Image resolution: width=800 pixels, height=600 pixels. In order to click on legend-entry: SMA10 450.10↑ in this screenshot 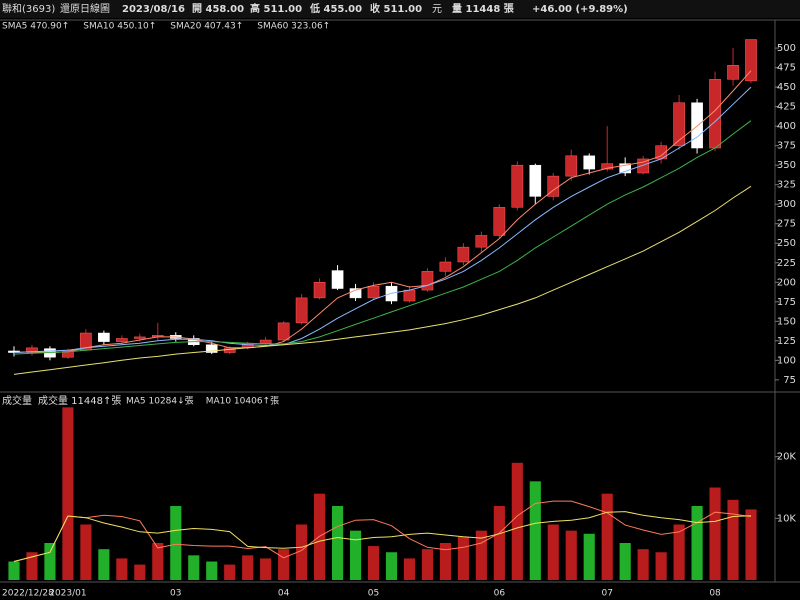, I will do `click(119, 27)`.